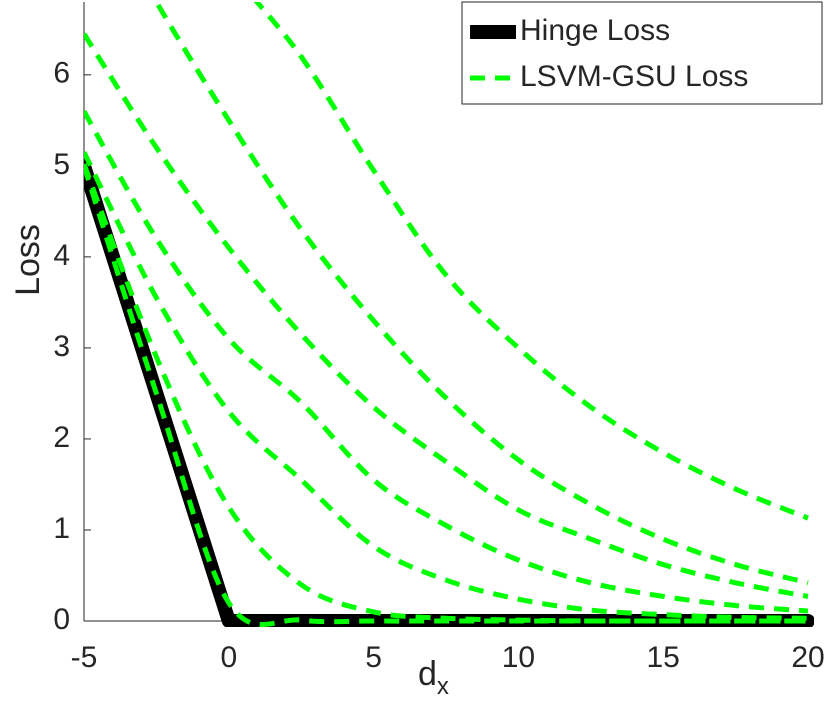 Image resolution: width=830 pixels, height=712 pixels. What do you see at coordinates (518, 657) in the screenshot?
I see `x-tick-label: 10` at bounding box center [518, 657].